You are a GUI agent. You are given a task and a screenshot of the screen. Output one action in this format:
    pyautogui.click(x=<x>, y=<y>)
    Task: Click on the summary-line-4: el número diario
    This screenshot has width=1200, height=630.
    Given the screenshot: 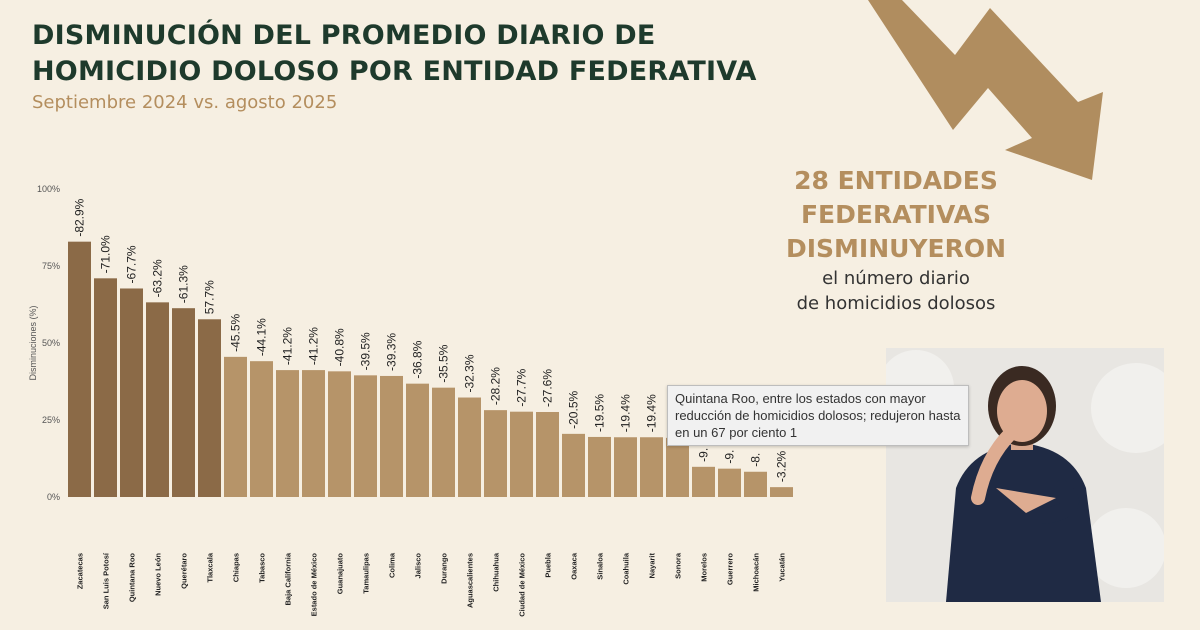 What is the action you would take?
    pyautogui.click(x=896, y=278)
    